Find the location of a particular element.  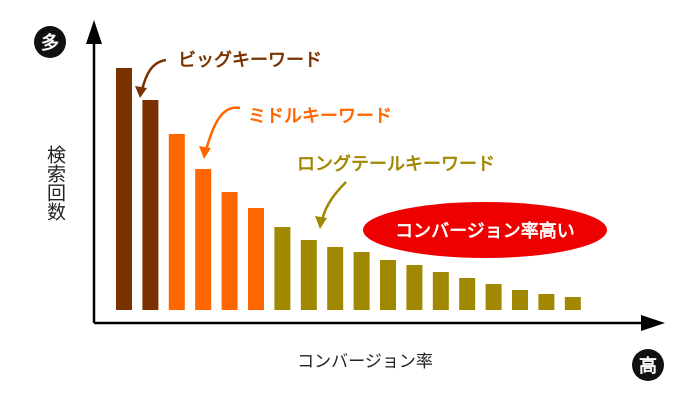

big-keyword-arrow is located at coordinates (153, 74).